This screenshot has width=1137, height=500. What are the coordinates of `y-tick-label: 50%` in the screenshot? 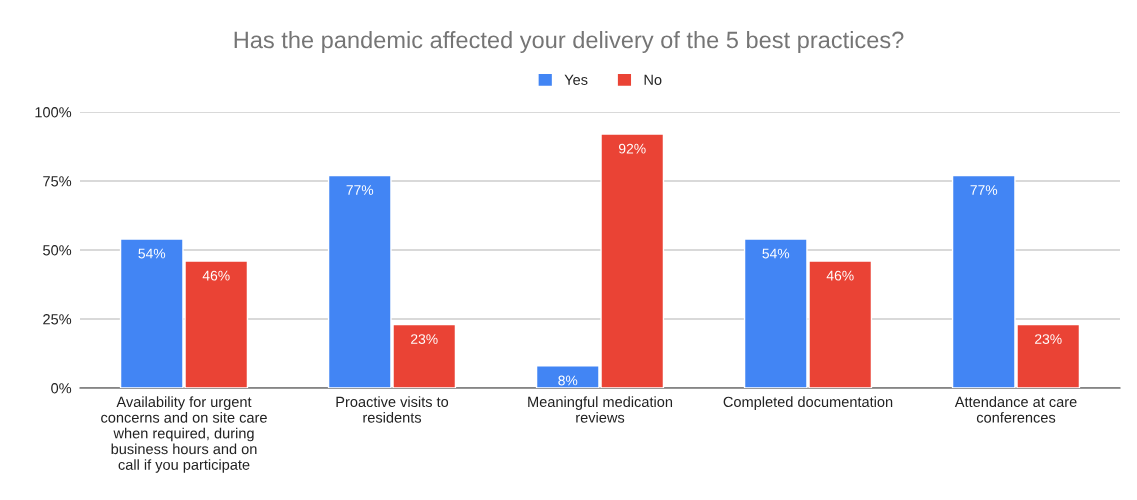 It's located at (57, 250).